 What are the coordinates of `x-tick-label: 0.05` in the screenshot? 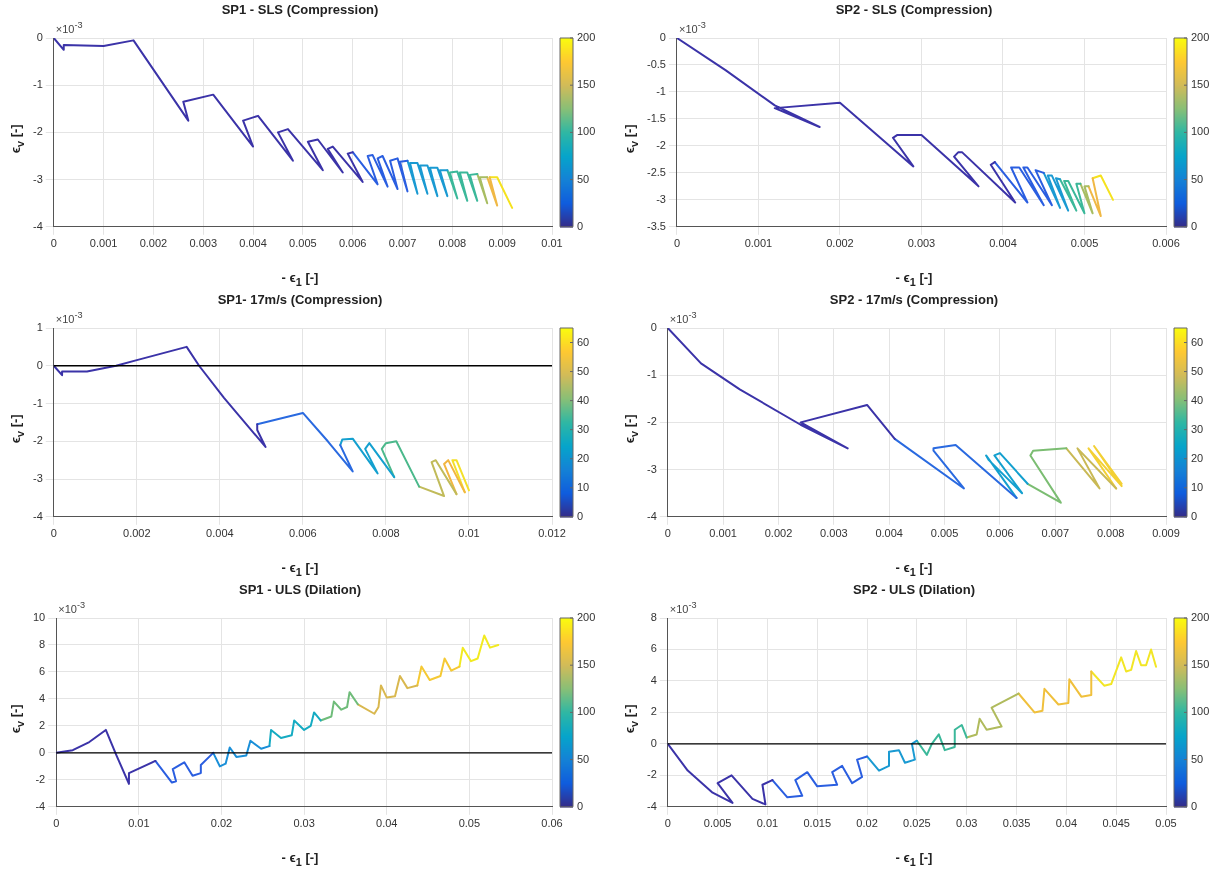 It's located at (1166, 823).